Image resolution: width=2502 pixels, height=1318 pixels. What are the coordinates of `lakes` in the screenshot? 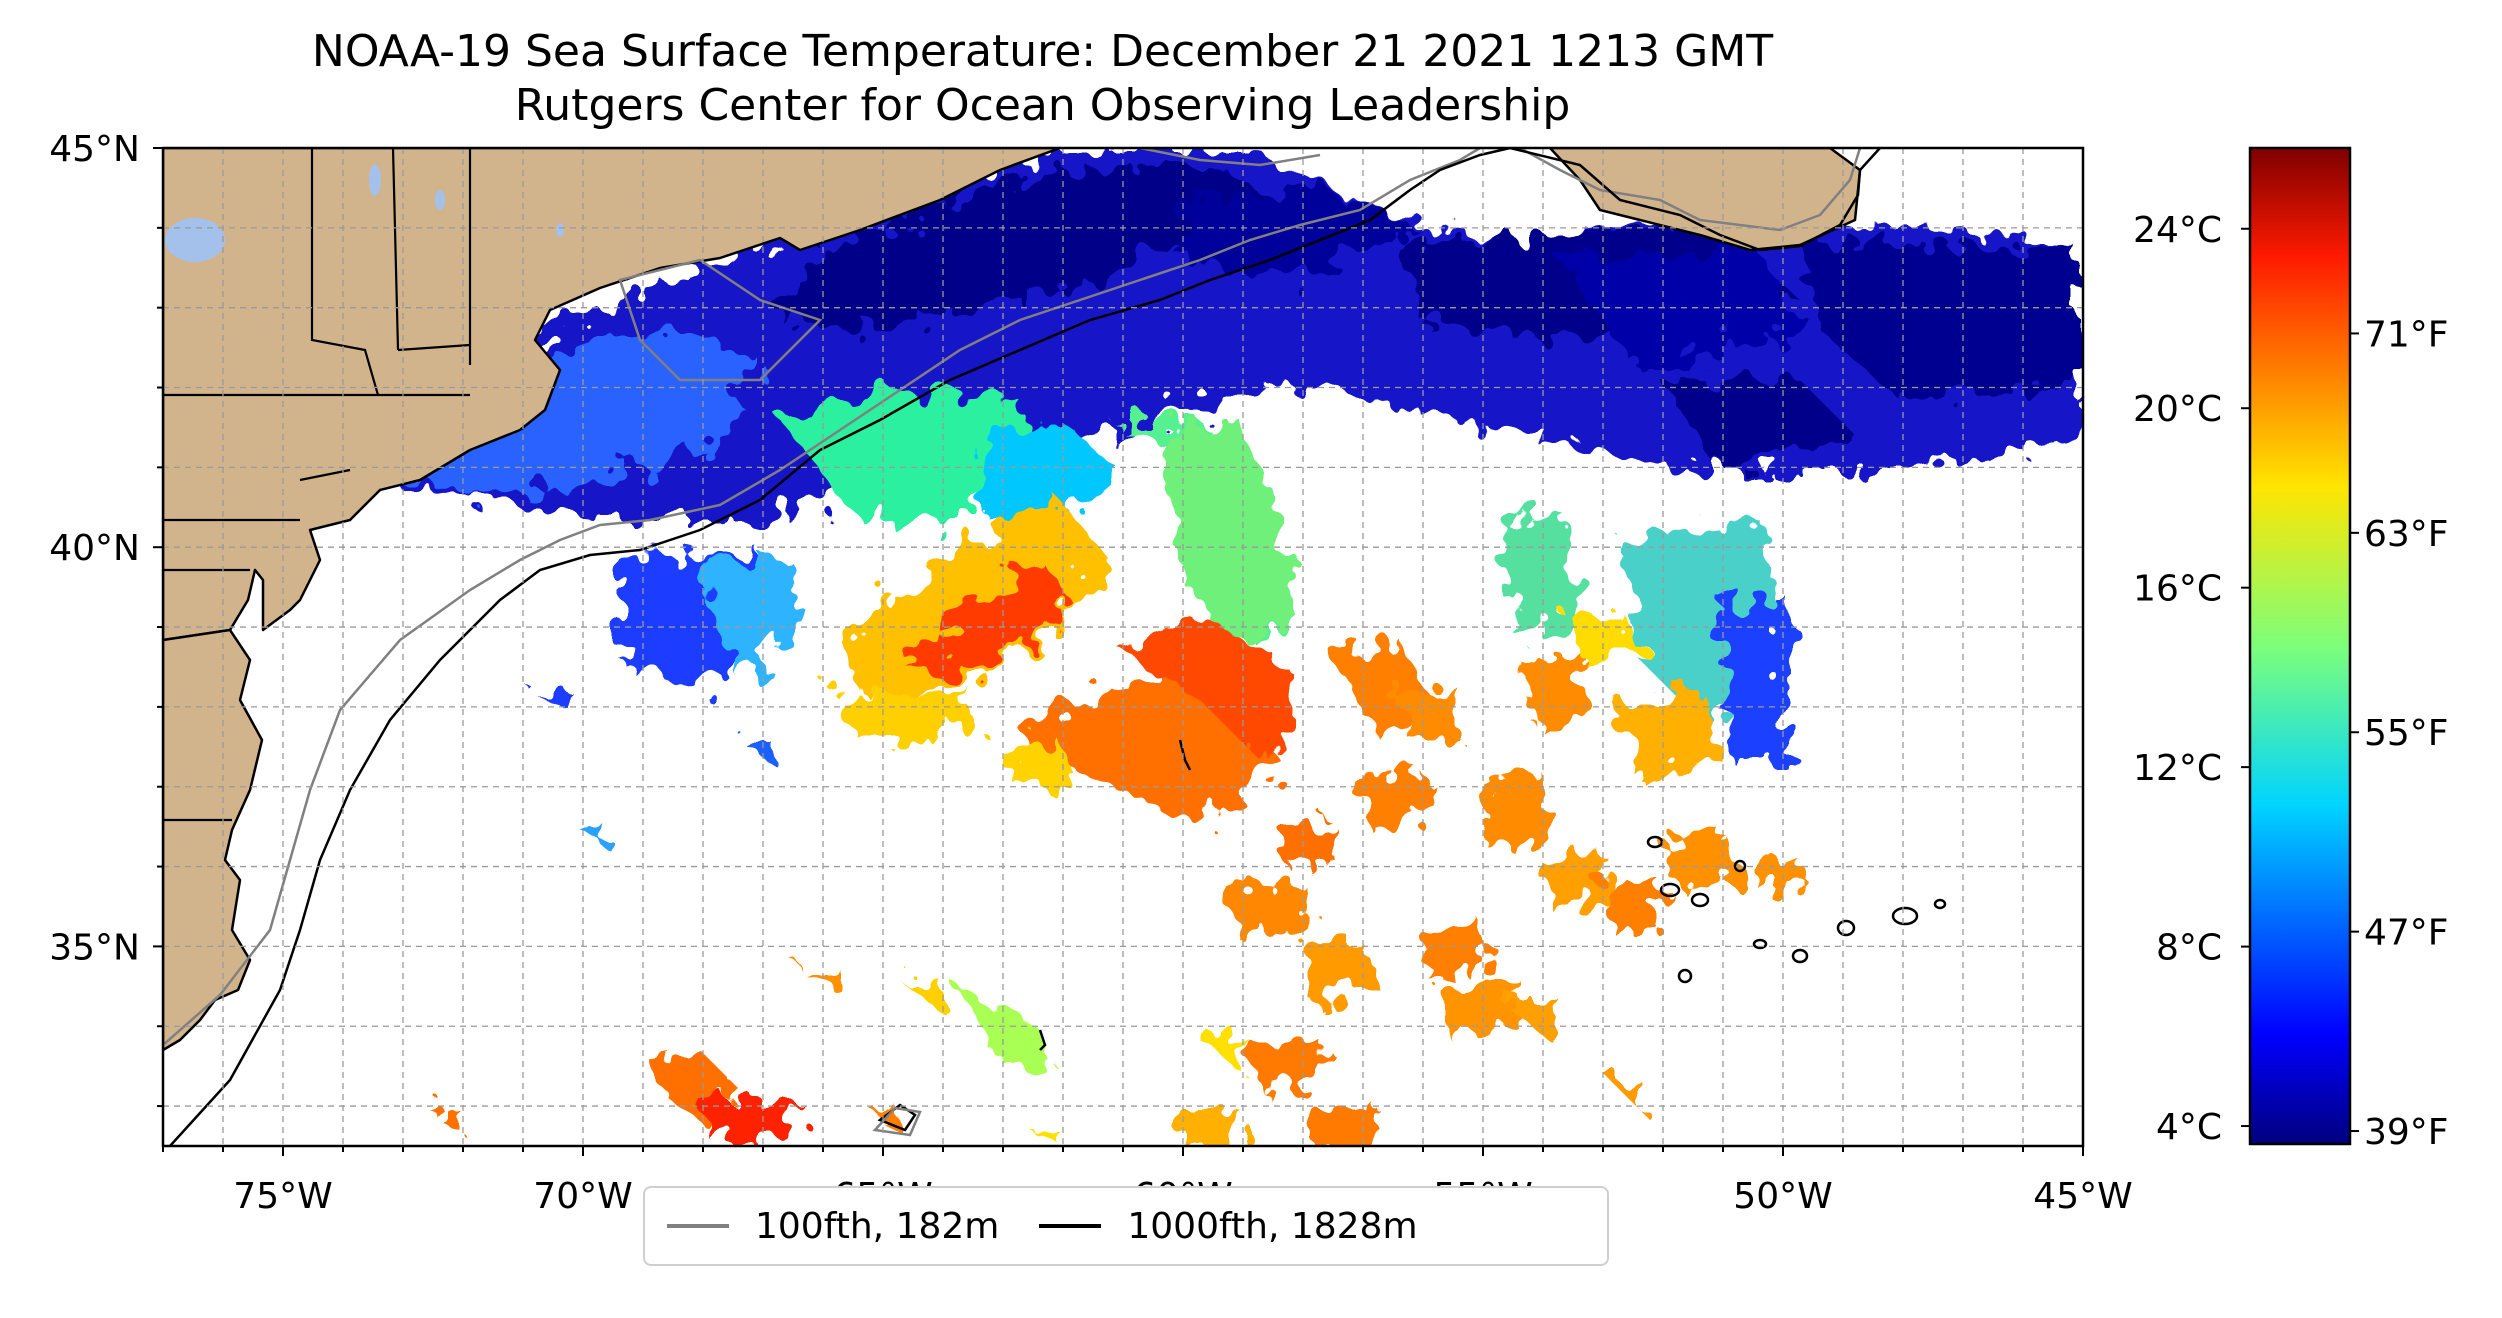 It's located at (364, 213).